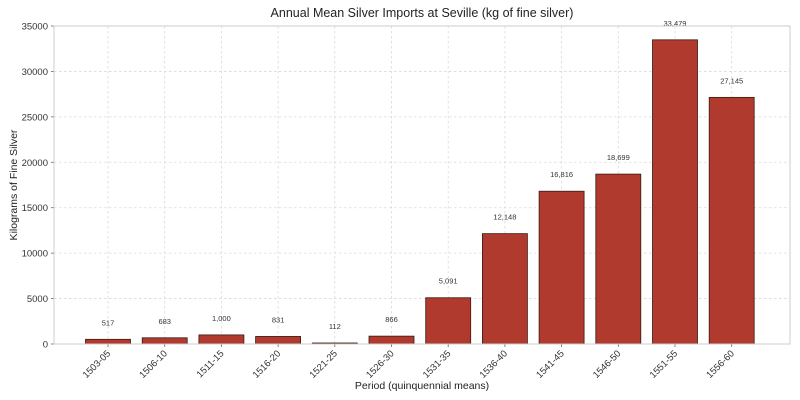 The width and height of the screenshot is (800, 400). Describe the element at coordinates (45, 345) in the screenshot. I see `y-tick-label: 0` at that location.